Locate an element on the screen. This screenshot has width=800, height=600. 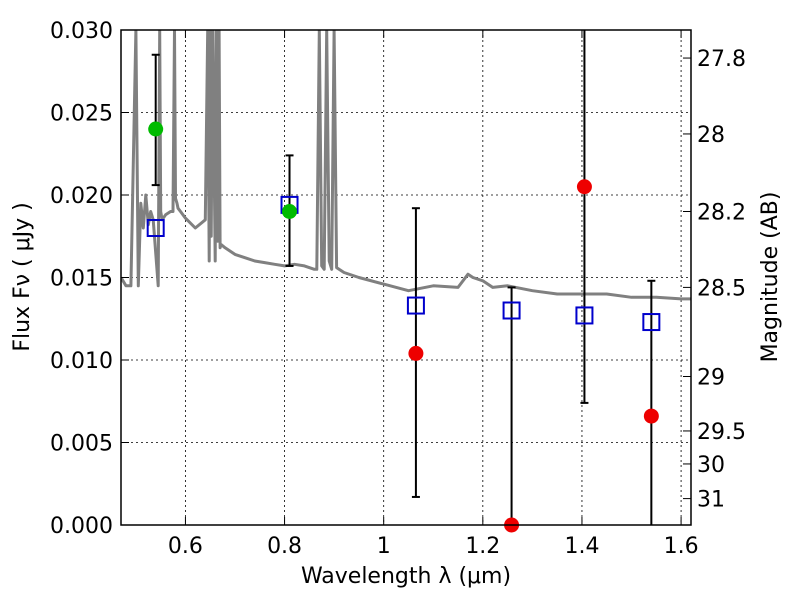
x-tick-label: 1.6 is located at coordinates (681, 546).